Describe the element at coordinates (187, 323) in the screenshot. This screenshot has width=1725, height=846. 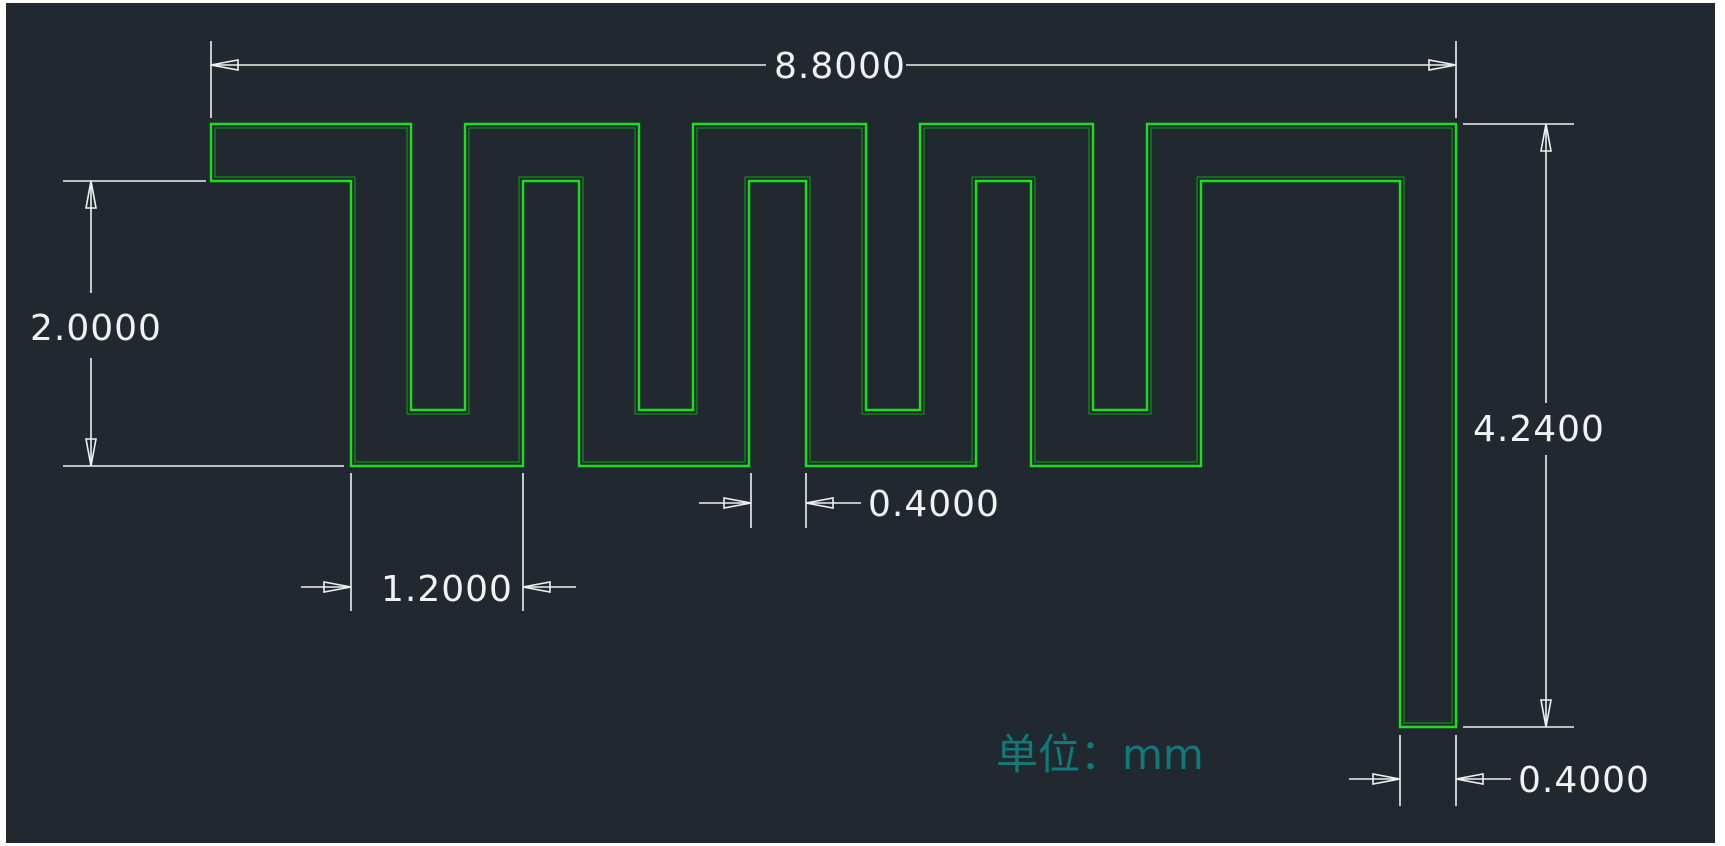
I see `dimension-feed-height: 2.0000` at that location.